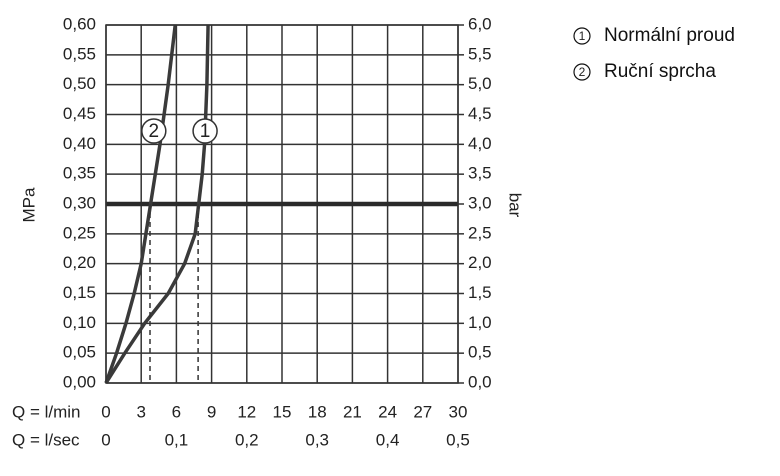 The image size is (780, 476). I want to click on x-tick-label: 6, so click(176, 411).